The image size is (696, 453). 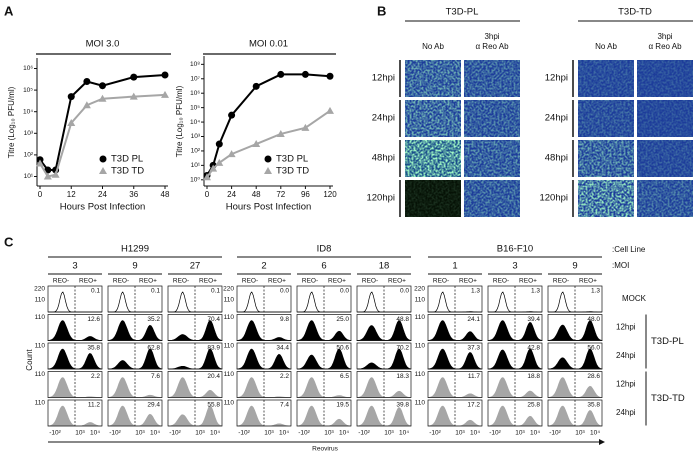 I want to click on row-label: 24hpi, so click(x=556, y=118).